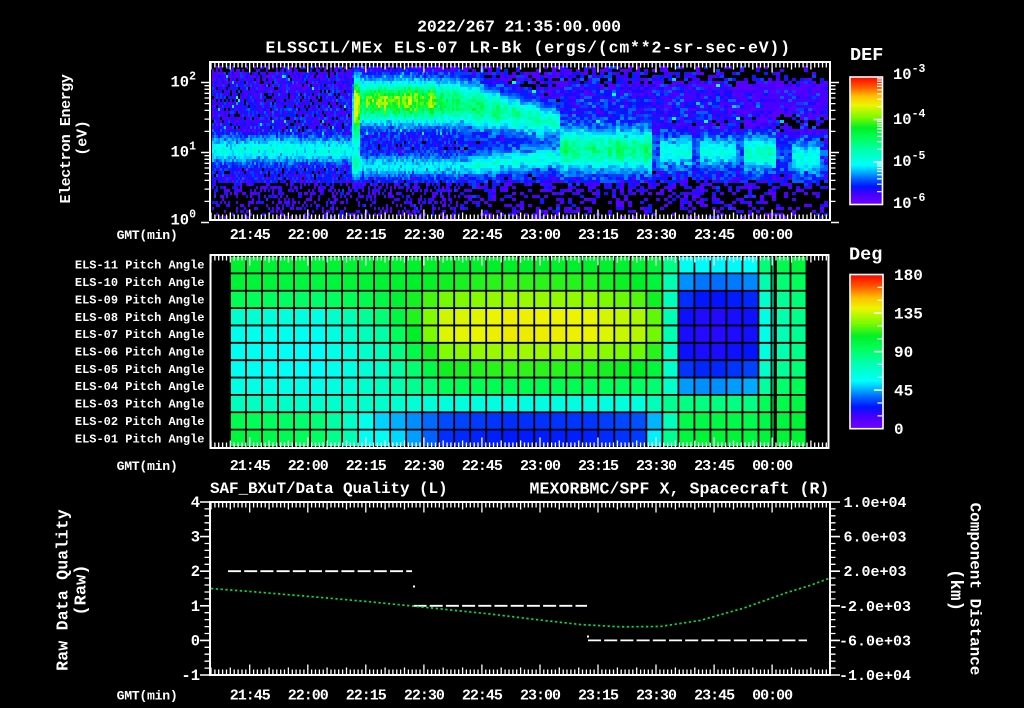 The width and height of the screenshot is (1024, 708). Describe the element at coordinates (195, 503) in the screenshot. I see `svg-text: 4` at that location.